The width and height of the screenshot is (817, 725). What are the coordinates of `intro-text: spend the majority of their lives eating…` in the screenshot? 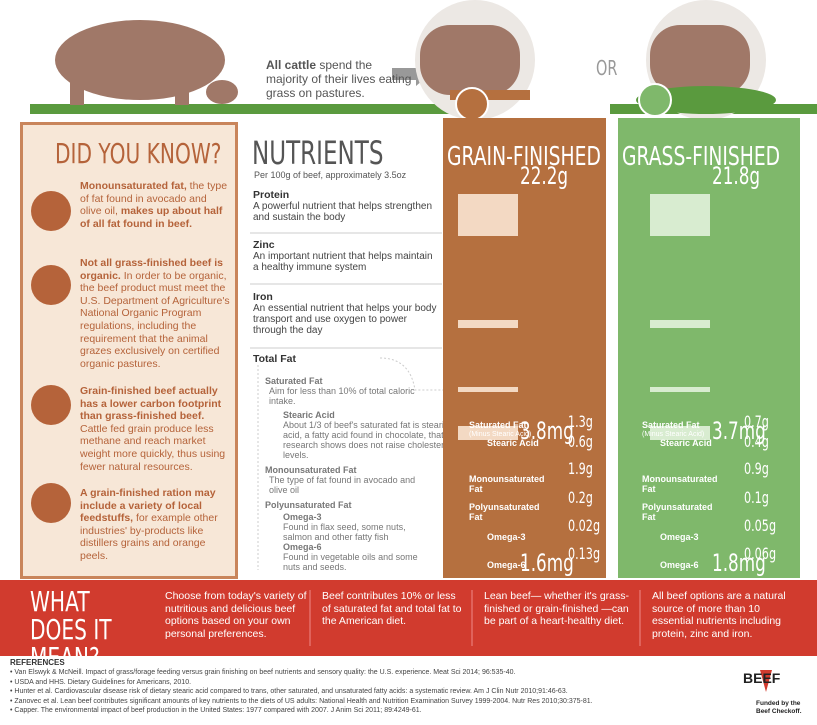 It's located at (339, 79).